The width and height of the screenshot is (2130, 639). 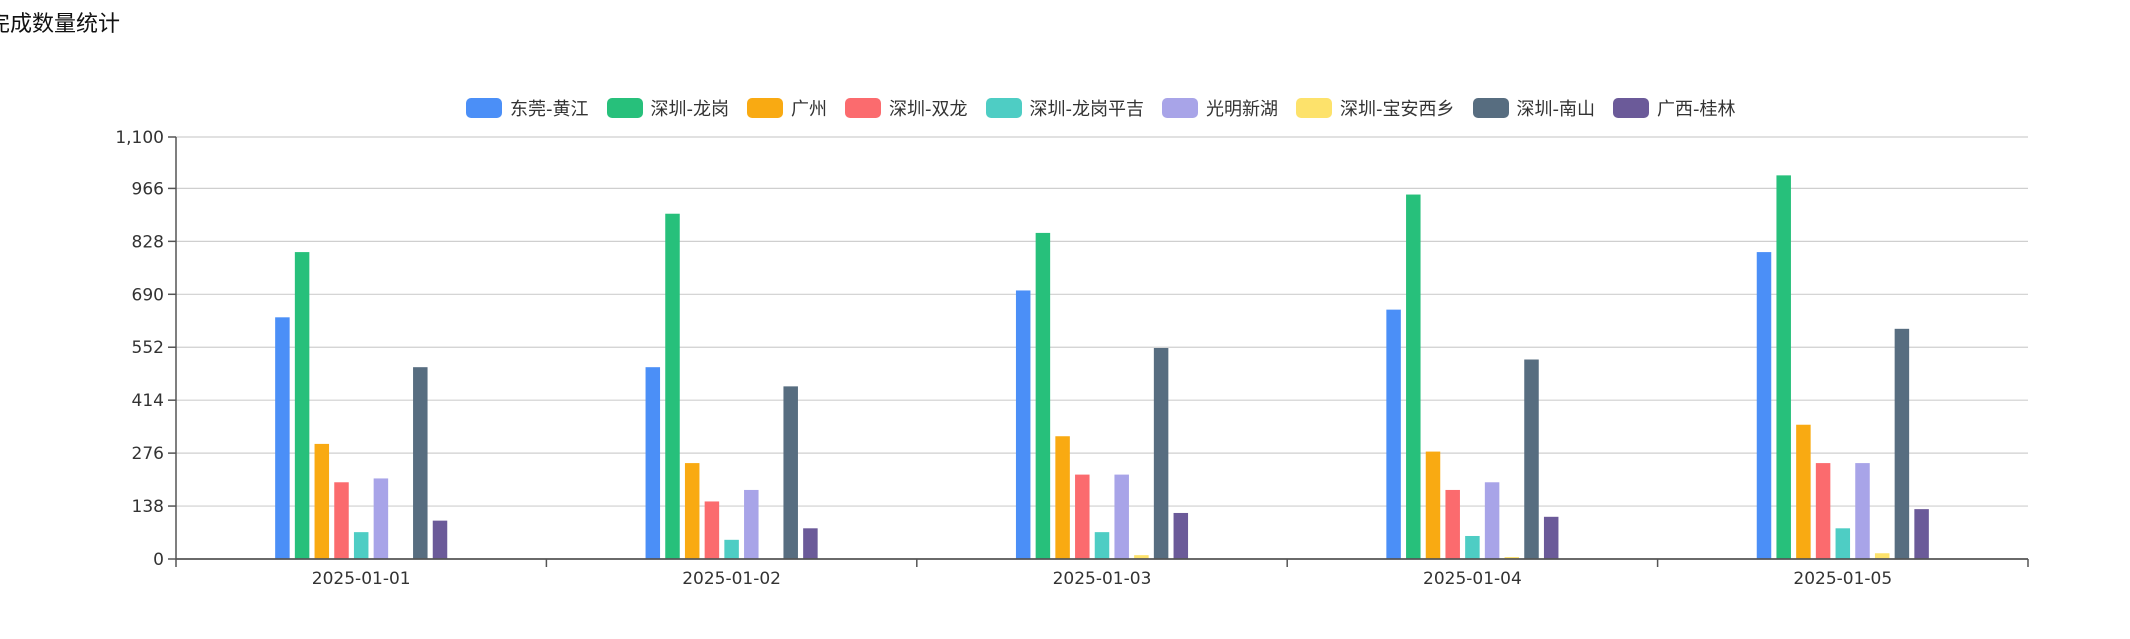 What do you see at coordinates (148, 507) in the screenshot?
I see `y-tick-label: 138` at bounding box center [148, 507].